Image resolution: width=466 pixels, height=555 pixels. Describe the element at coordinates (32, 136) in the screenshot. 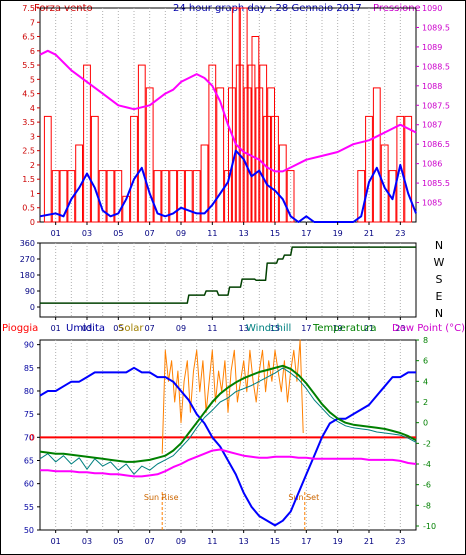

I see `wind-tick-label: 3` at that location.